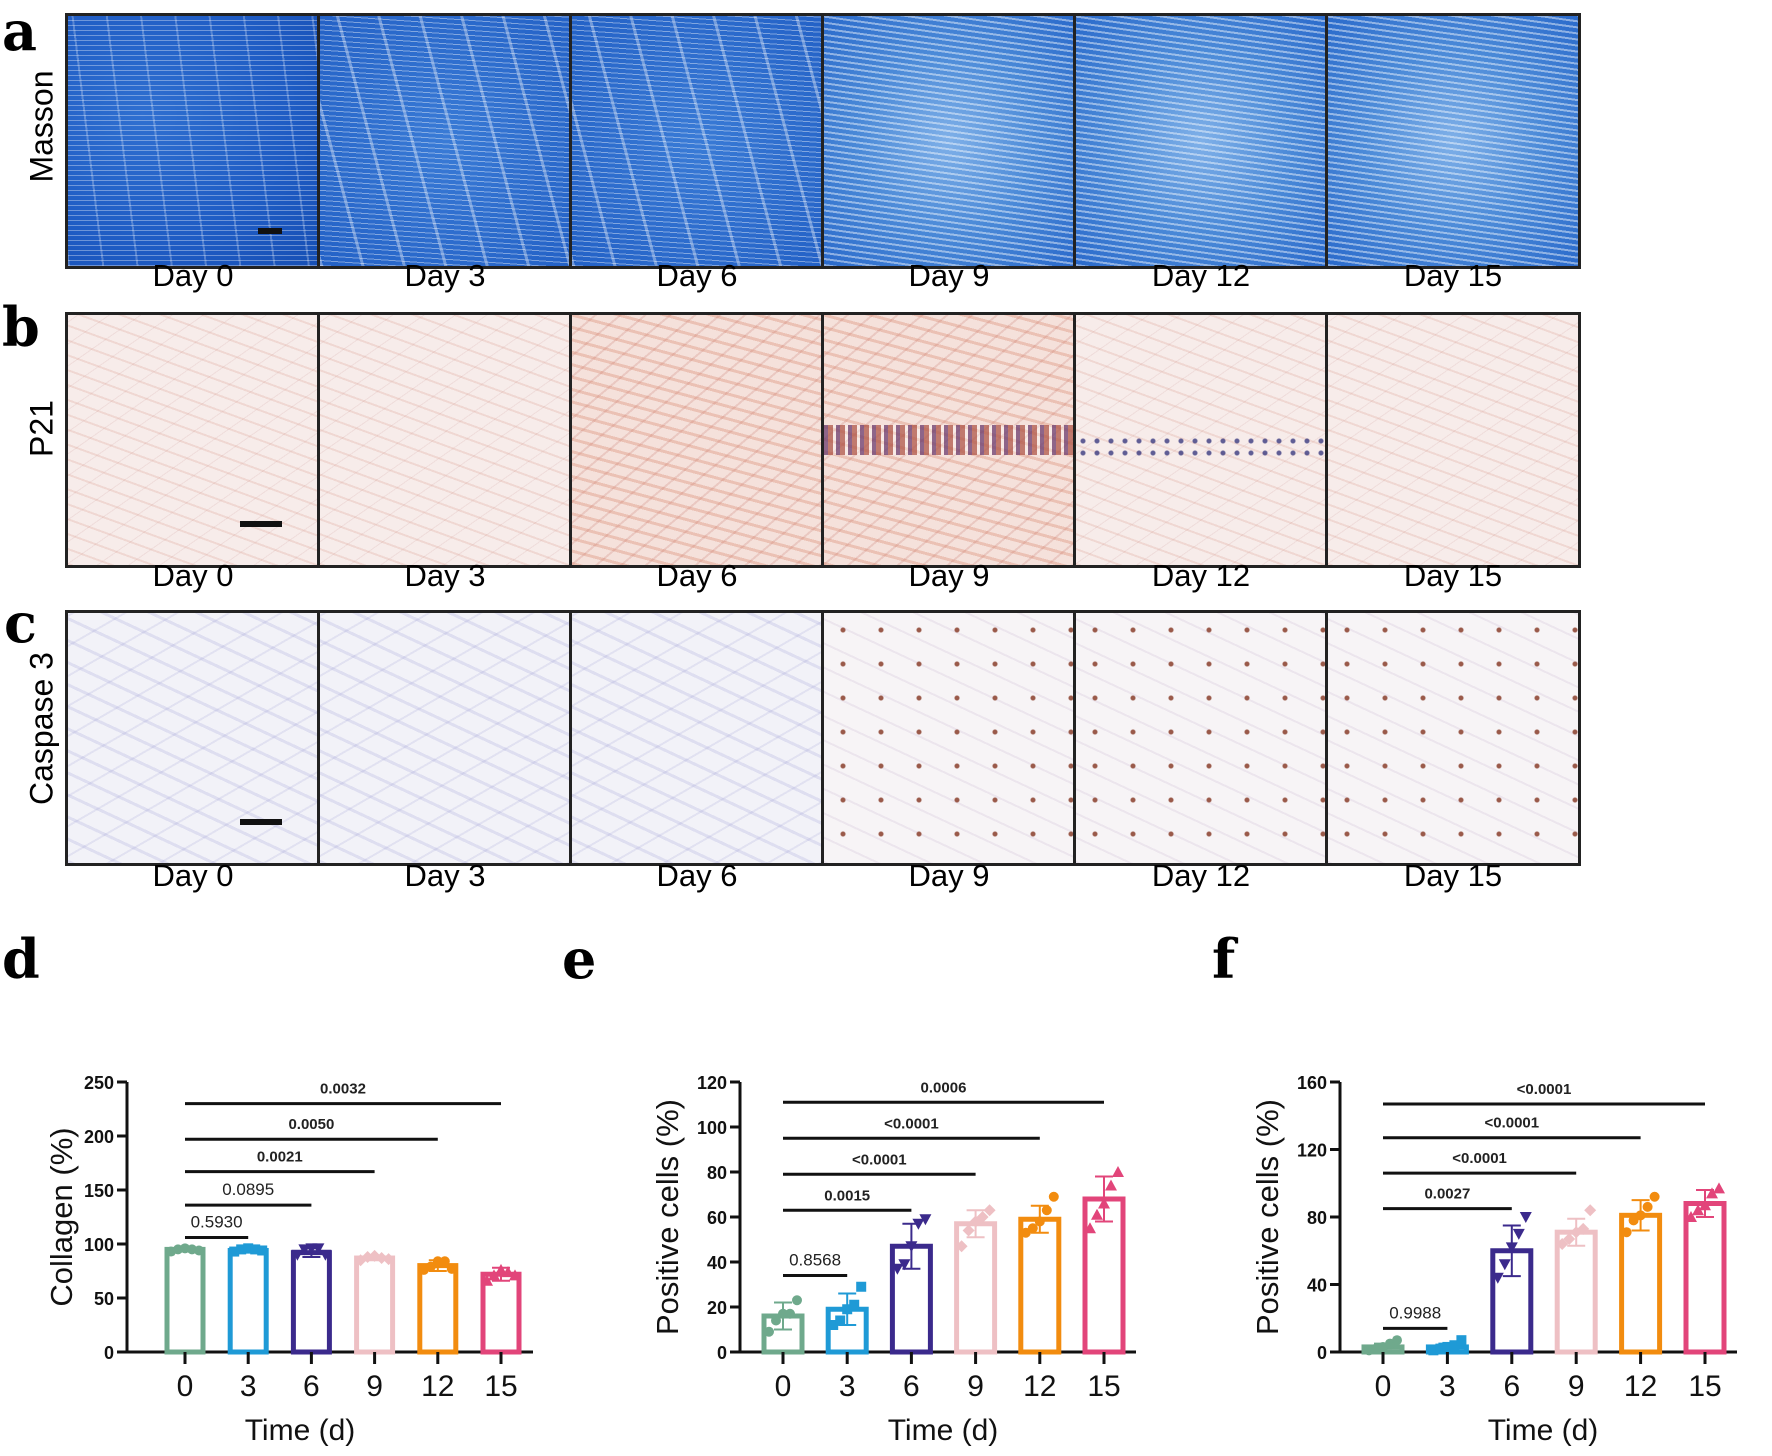 The width and height of the screenshot is (1772, 1456). I want to click on panel-letter-e: e, so click(579, 959).